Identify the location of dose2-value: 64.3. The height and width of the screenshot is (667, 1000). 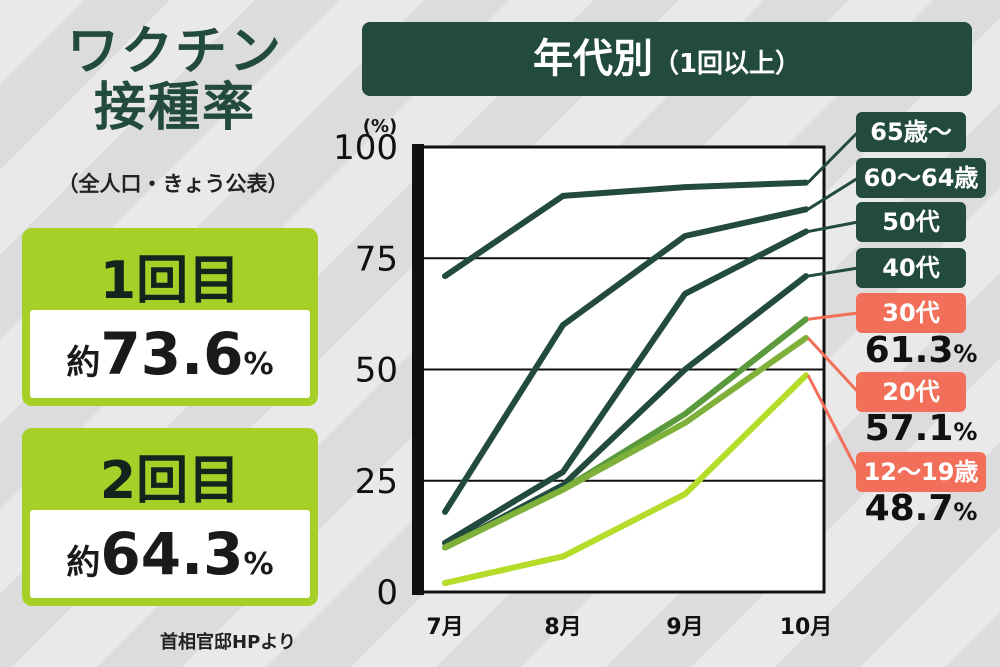
(172, 554).